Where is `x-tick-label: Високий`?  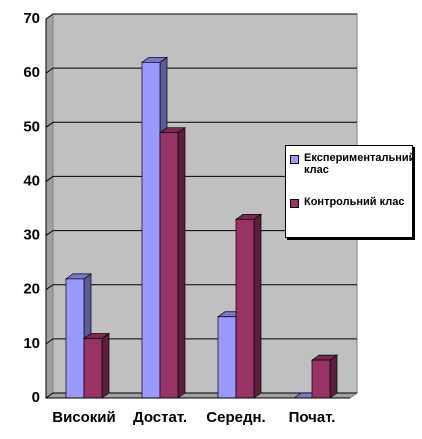
x-tick-label: Високий is located at coordinates (84, 417).